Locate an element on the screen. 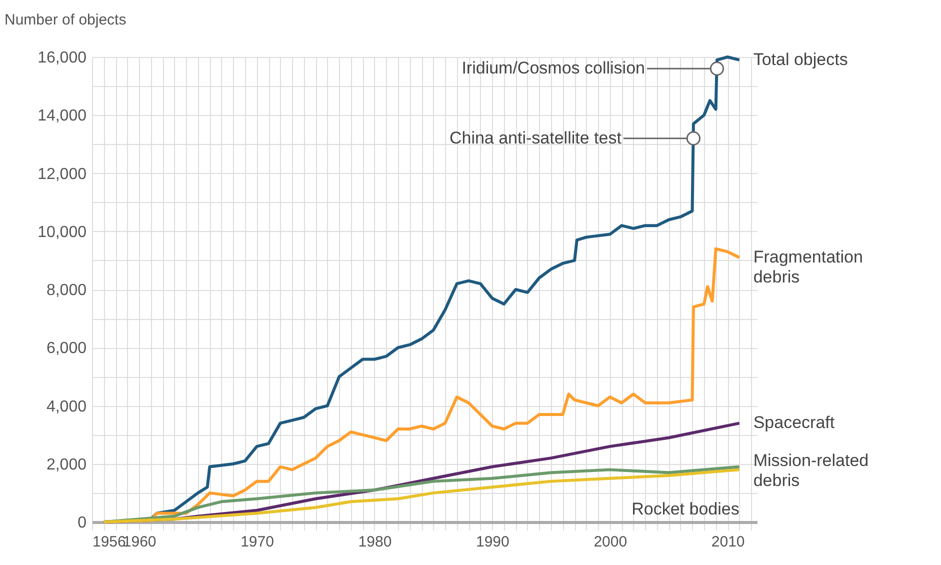 The width and height of the screenshot is (941, 565). series-label: Mission-related debris is located at coordinates (811, 470).